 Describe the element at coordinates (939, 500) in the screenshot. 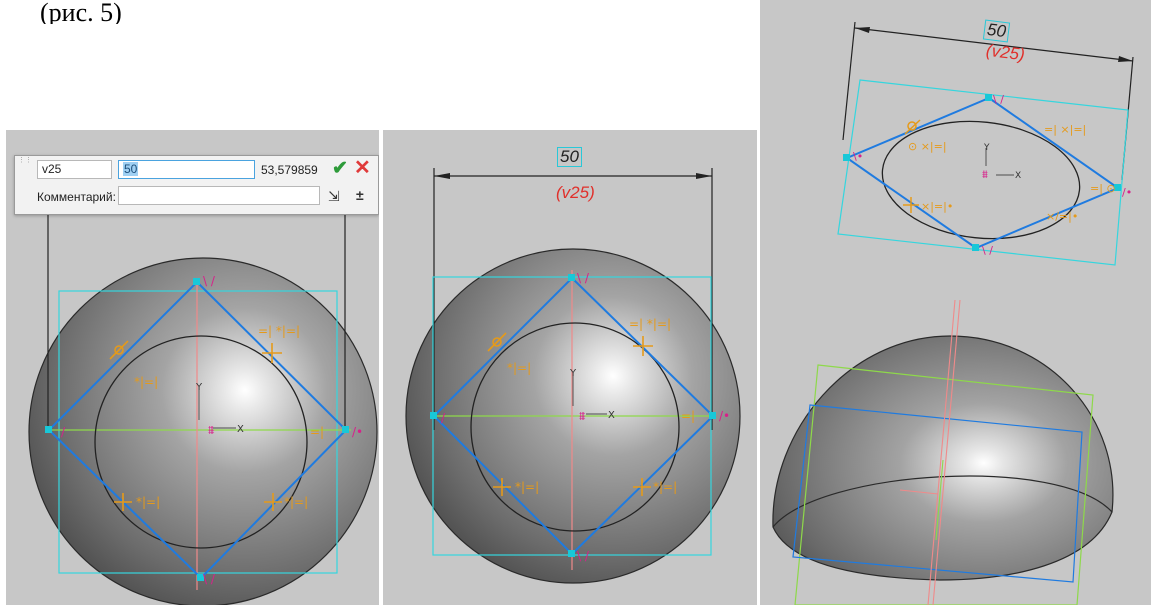

I see `axis-line-x` at that location.